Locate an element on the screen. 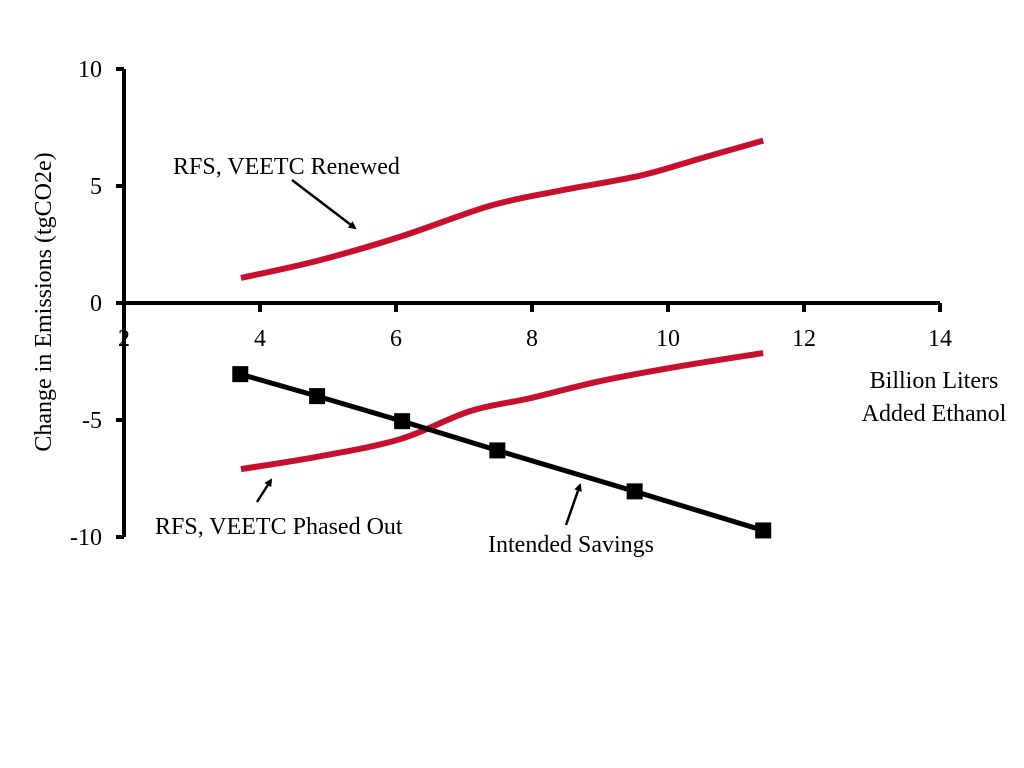  annotation-renewed: RFS, VEETC Renewed is located at coordinates (286, 167).